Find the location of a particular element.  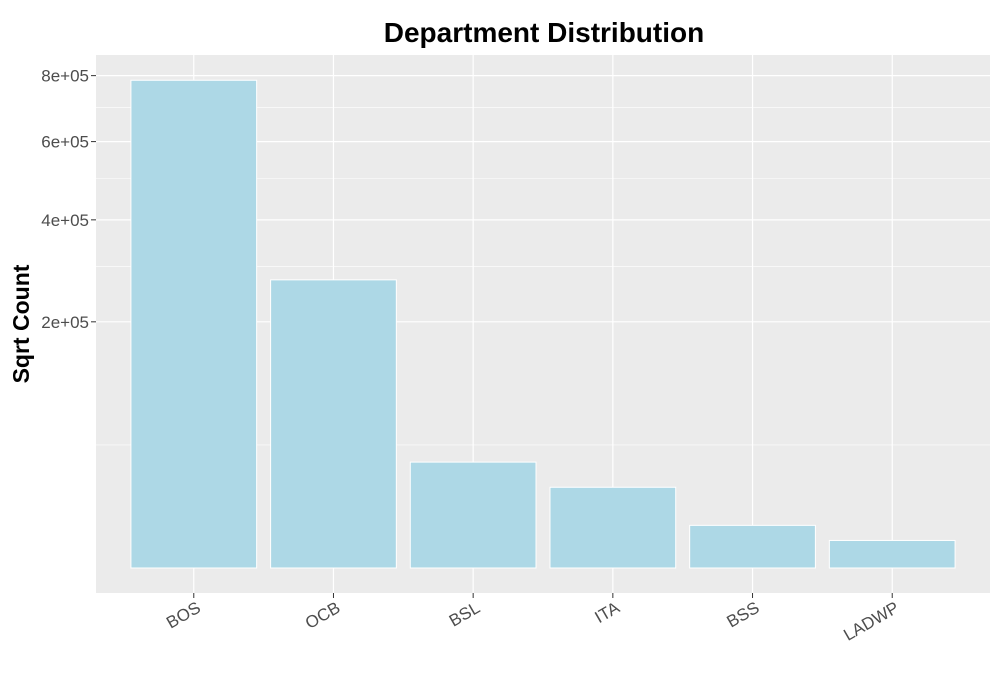

bar-bos is located at coordinates (194, 324).